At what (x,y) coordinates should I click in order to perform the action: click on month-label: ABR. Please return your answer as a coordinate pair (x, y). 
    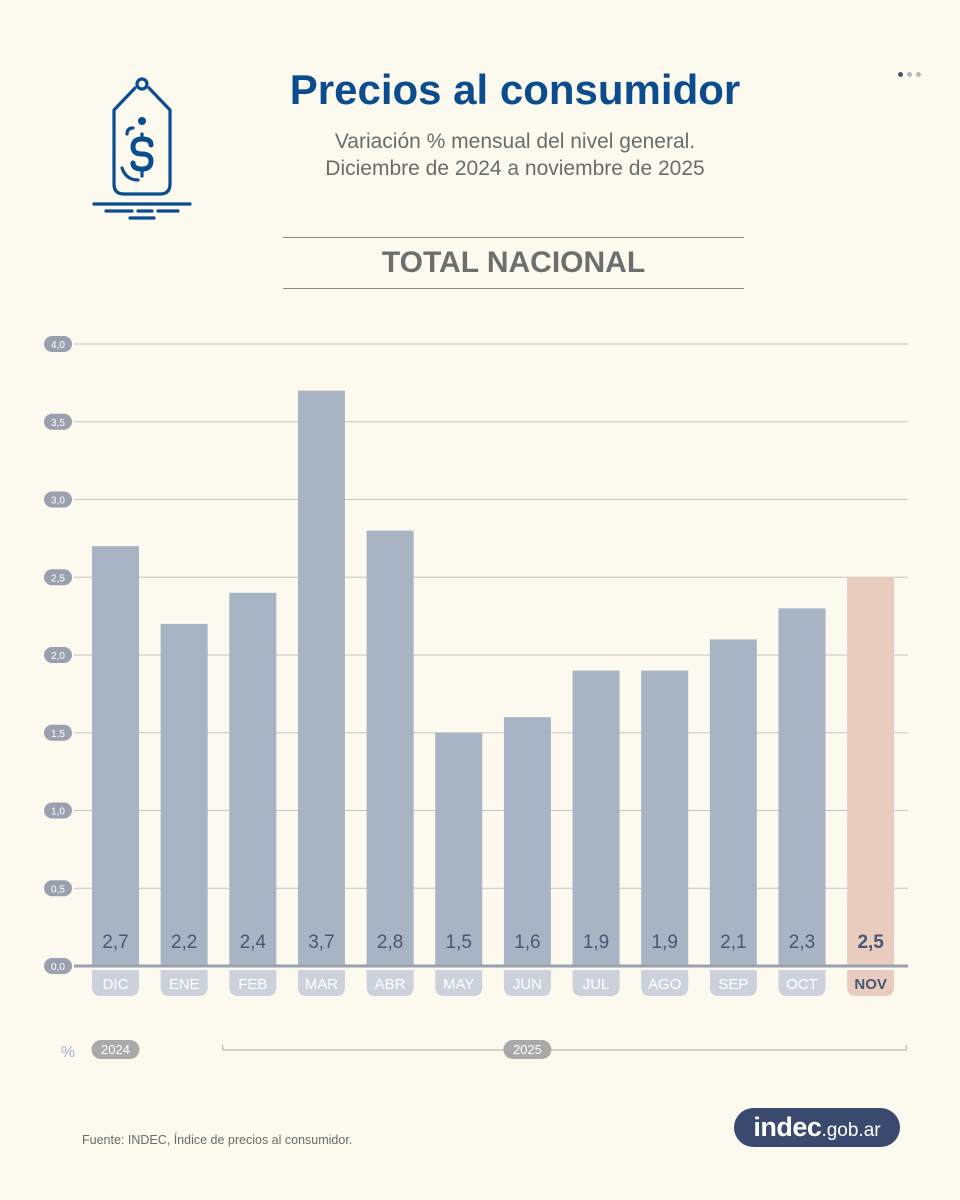
    Looking at the image, I should click on (390, 984).